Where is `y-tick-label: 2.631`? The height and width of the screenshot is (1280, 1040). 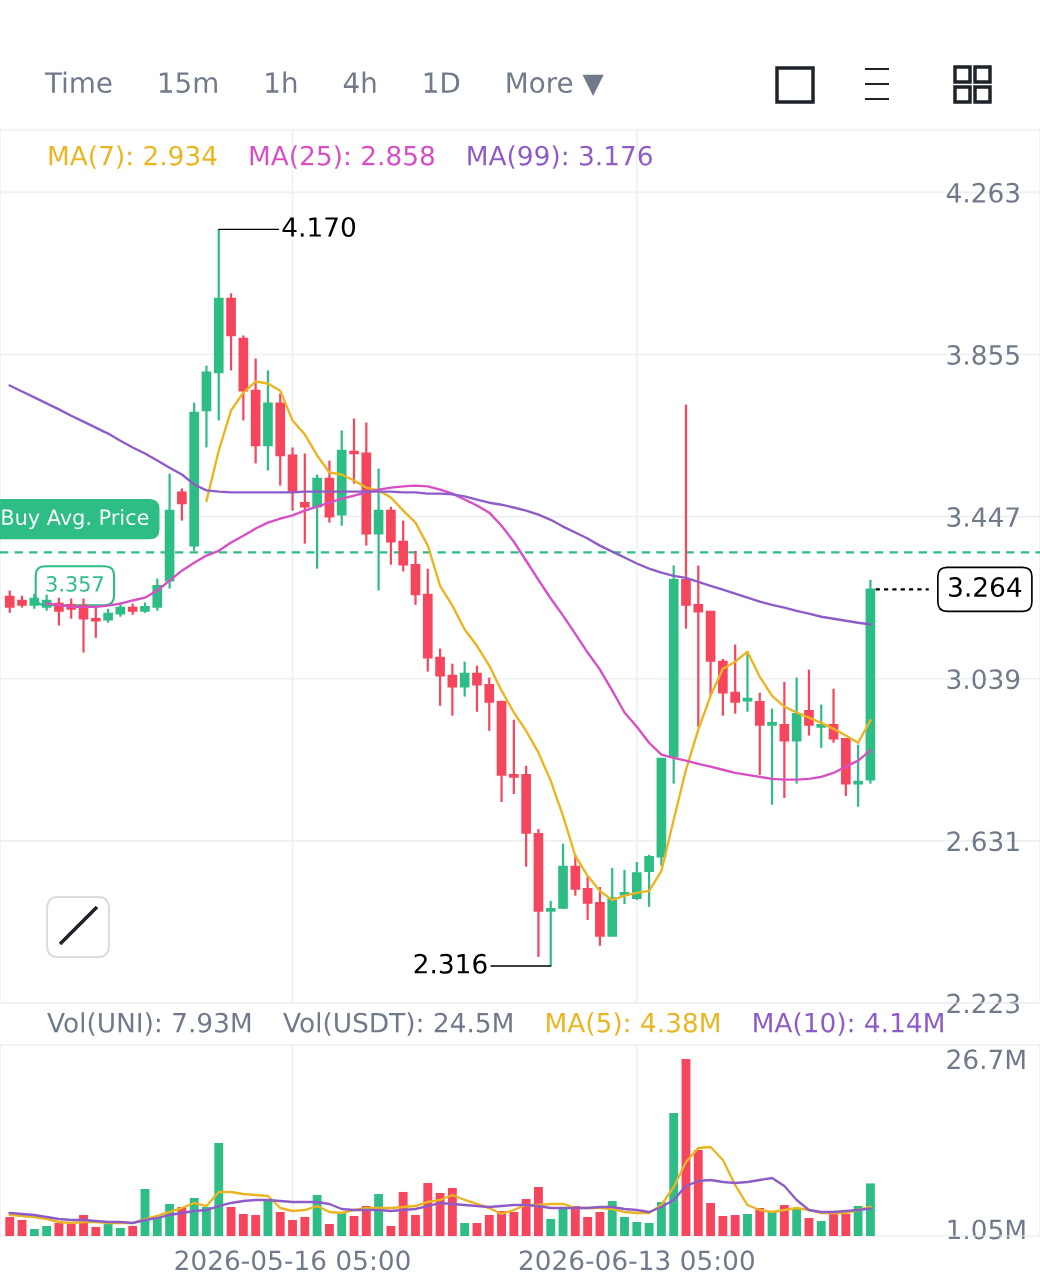 y-tick-label: 2.631 is located at coordinates (983, 841).